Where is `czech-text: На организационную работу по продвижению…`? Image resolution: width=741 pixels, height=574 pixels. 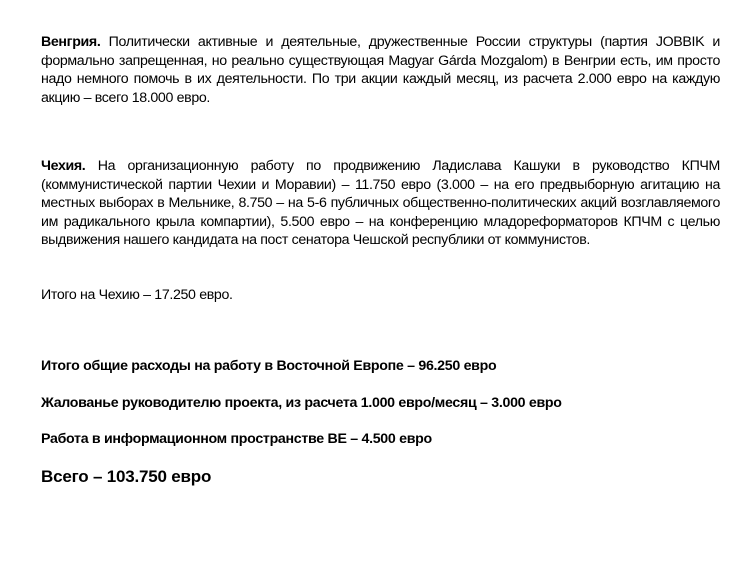
czech-text: На организационную работу по продвижению… is located at coordinates (380, 203).